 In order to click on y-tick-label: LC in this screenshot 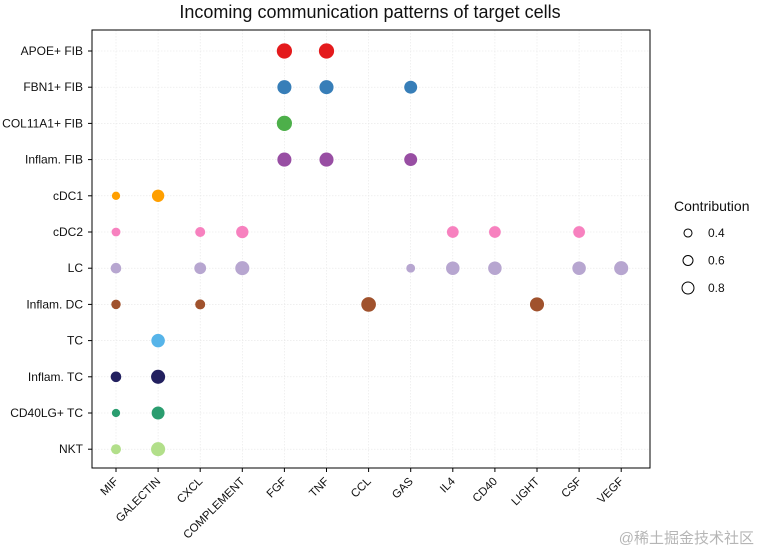, I will do `click(76, 268)`.